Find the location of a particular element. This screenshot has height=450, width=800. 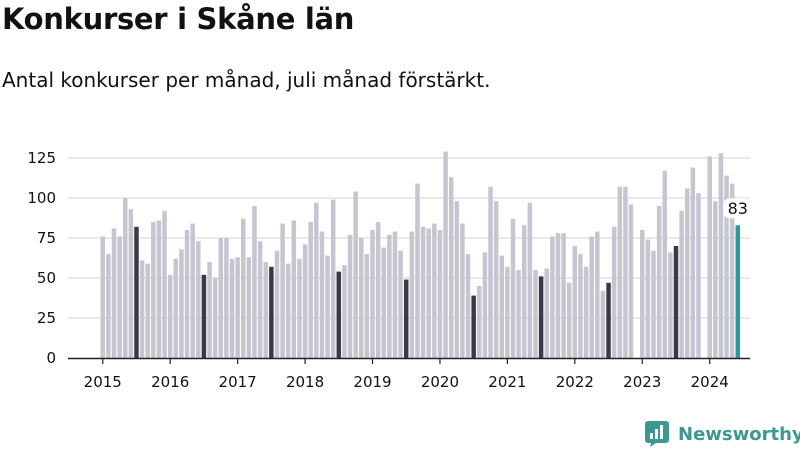

y-tick-label: 75 is located at coordinates (46, 238).